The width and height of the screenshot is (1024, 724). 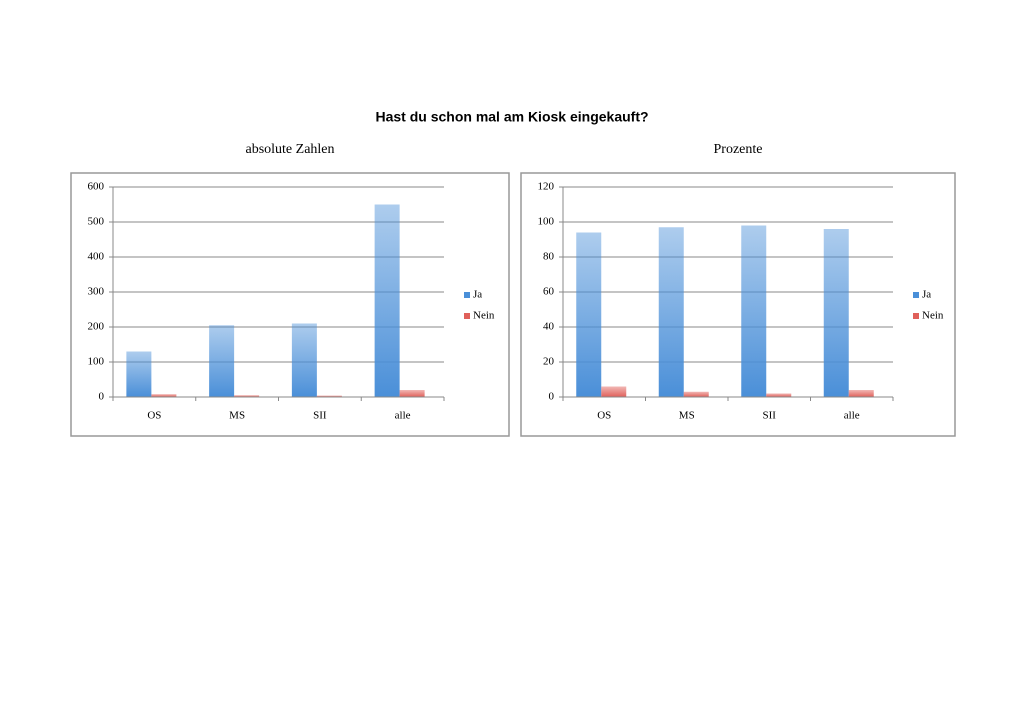 I want to click on y-tick-label: 60, so click(x=549, y=292).